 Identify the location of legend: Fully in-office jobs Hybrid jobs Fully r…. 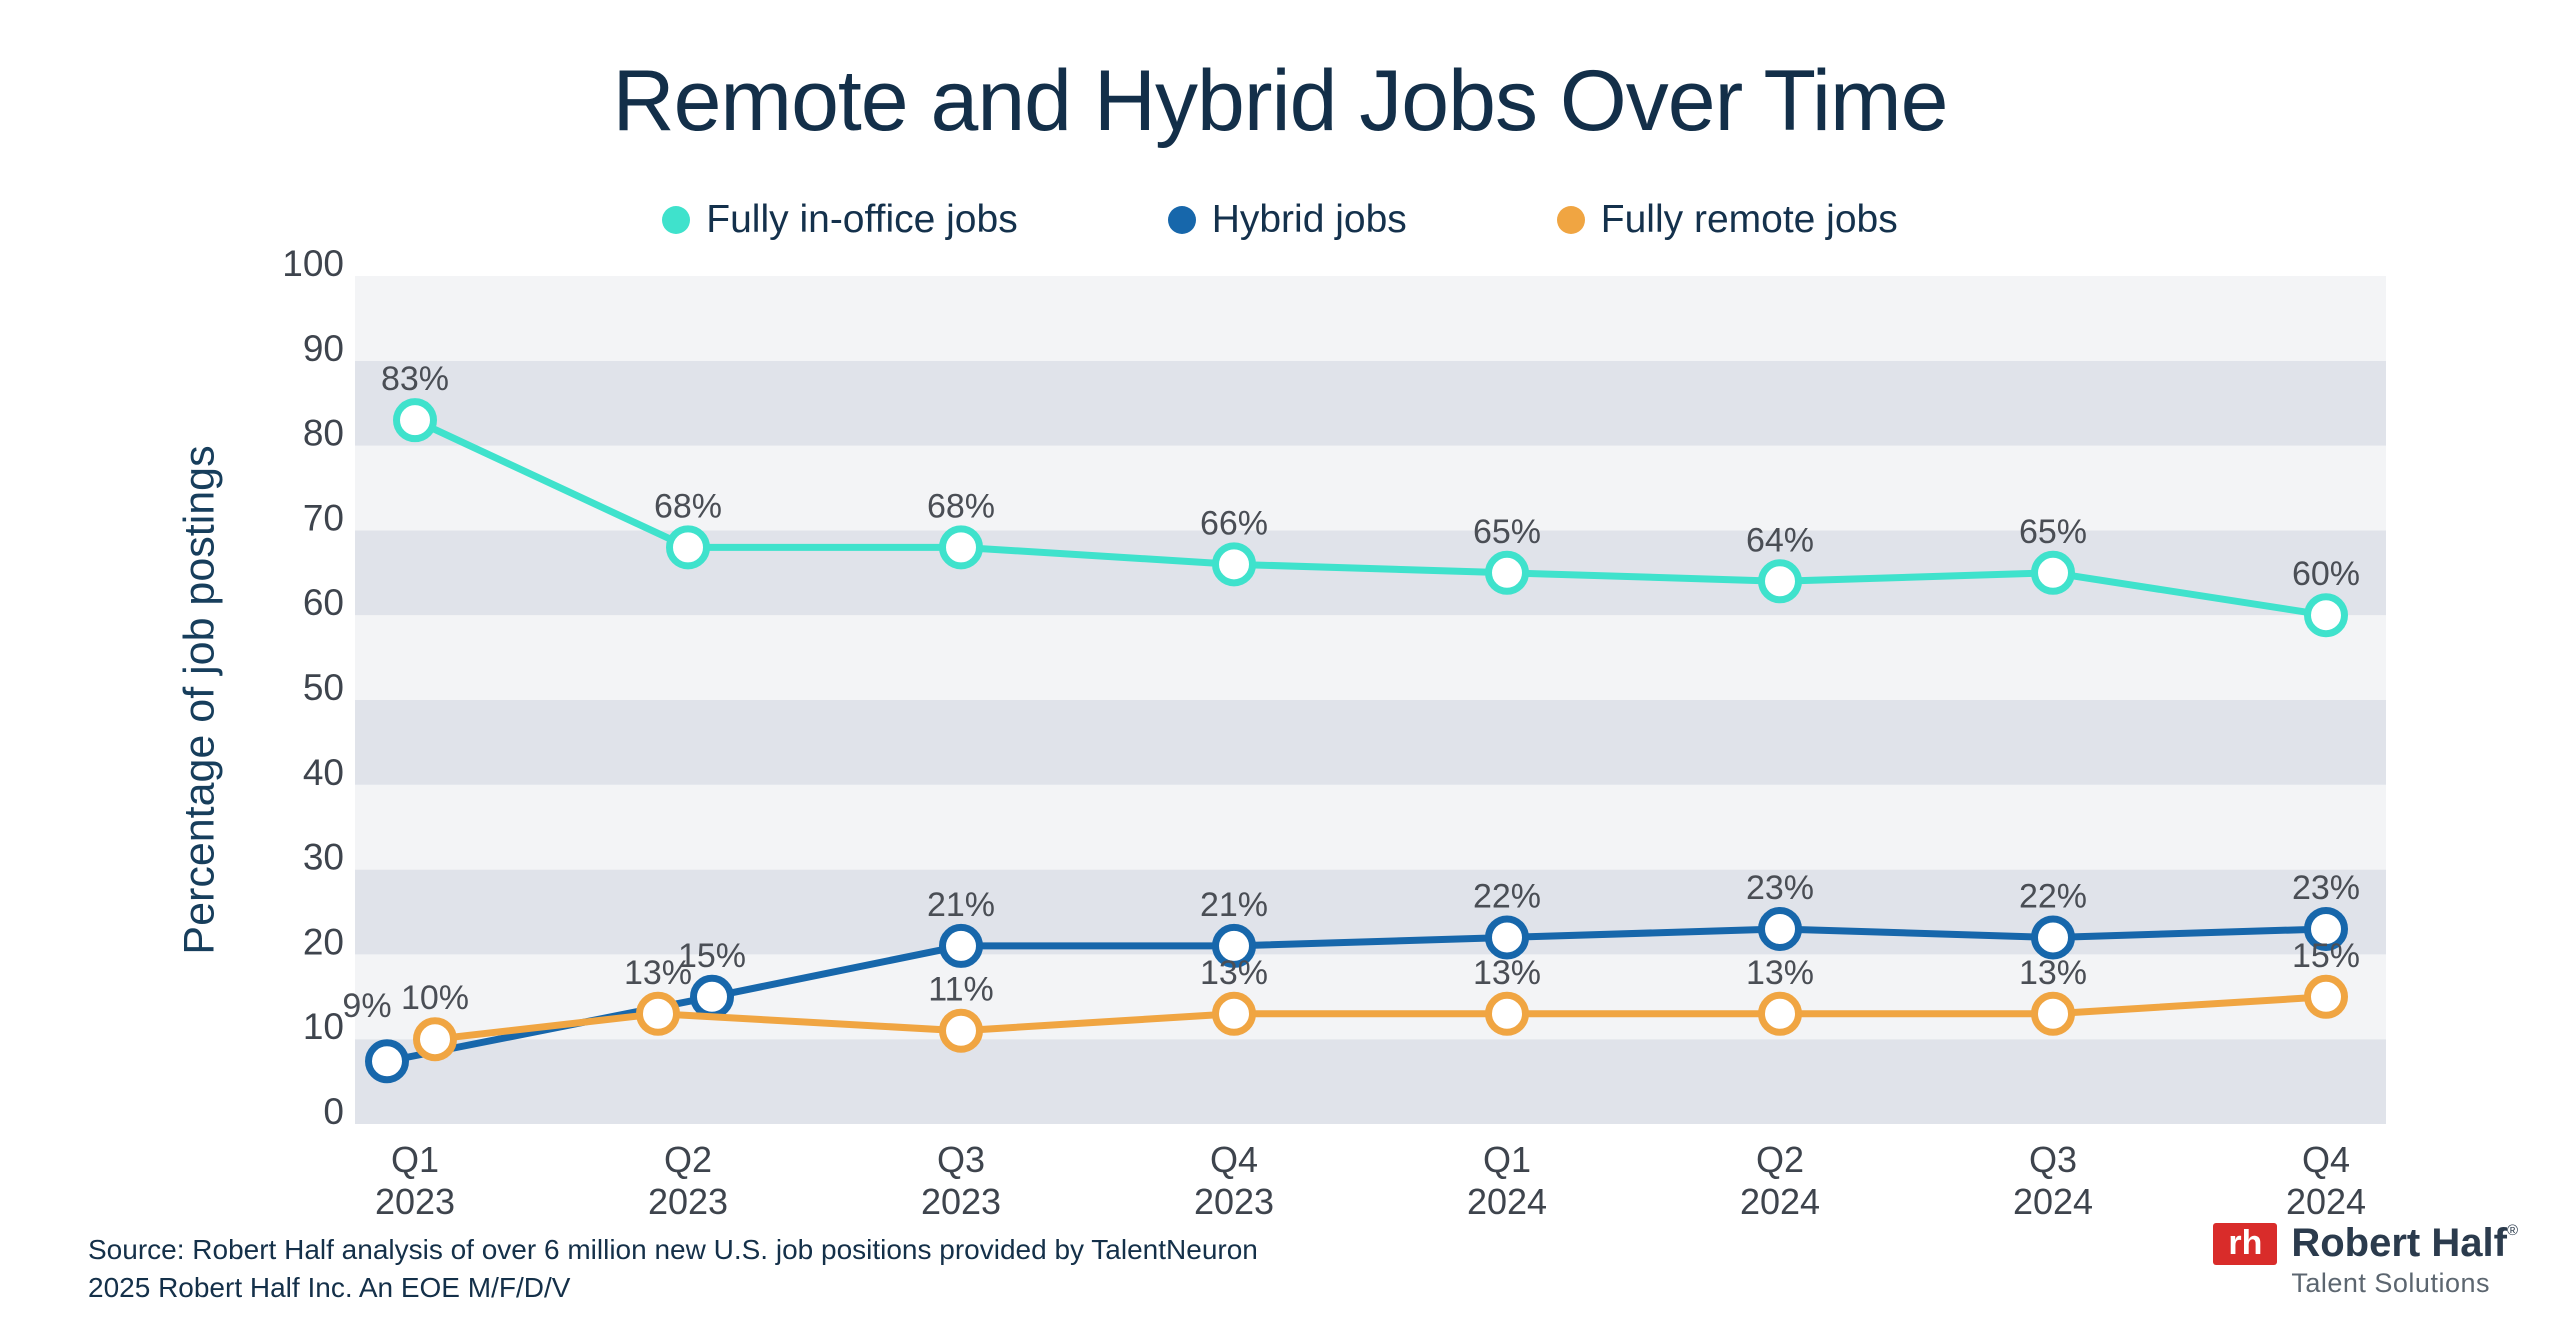
(1280, 220).